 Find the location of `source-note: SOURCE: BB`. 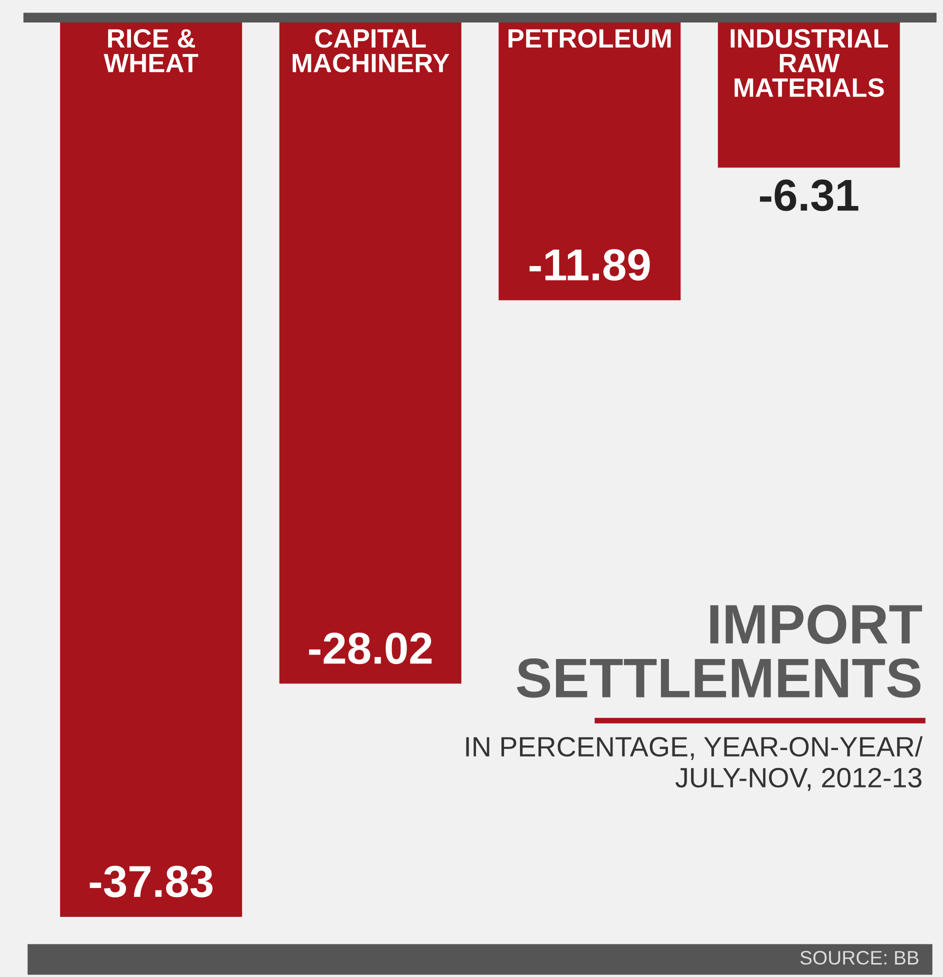

source-note: SOURCE: BB is located at coordinates (859, 957).